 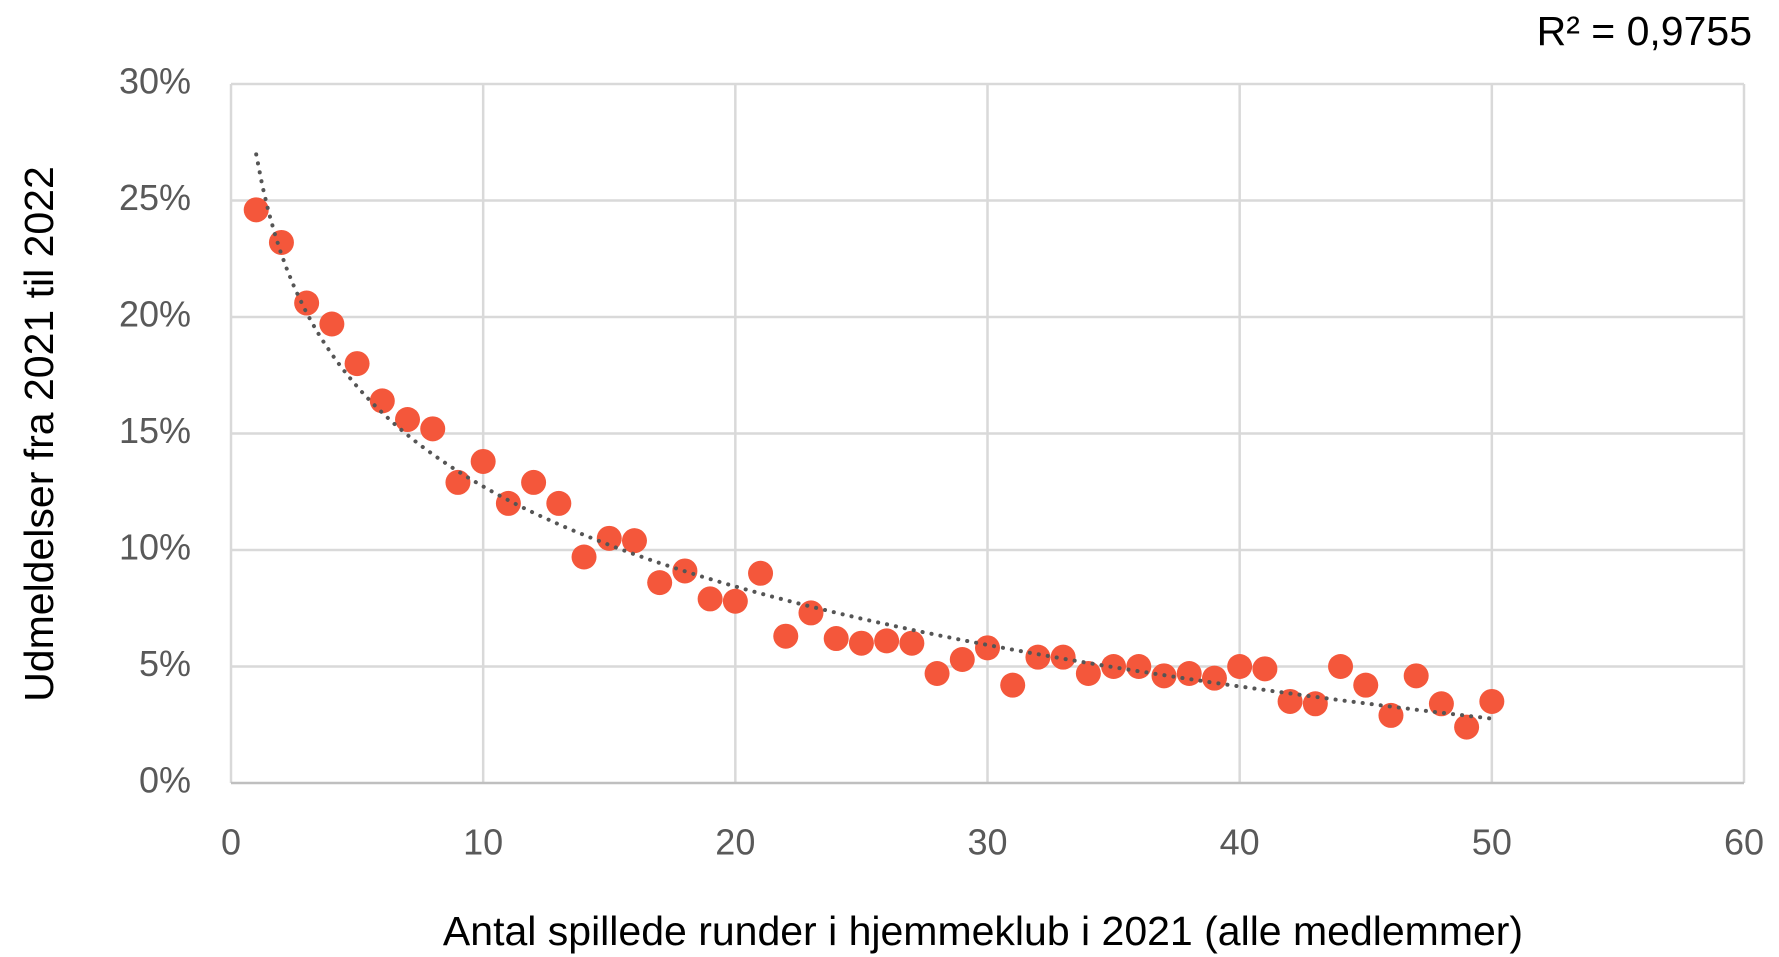 What do you see at coordinates (1240, 842) in the screenshot?
I see `x-tick-label: 40` at bounding box center [1240, 842].